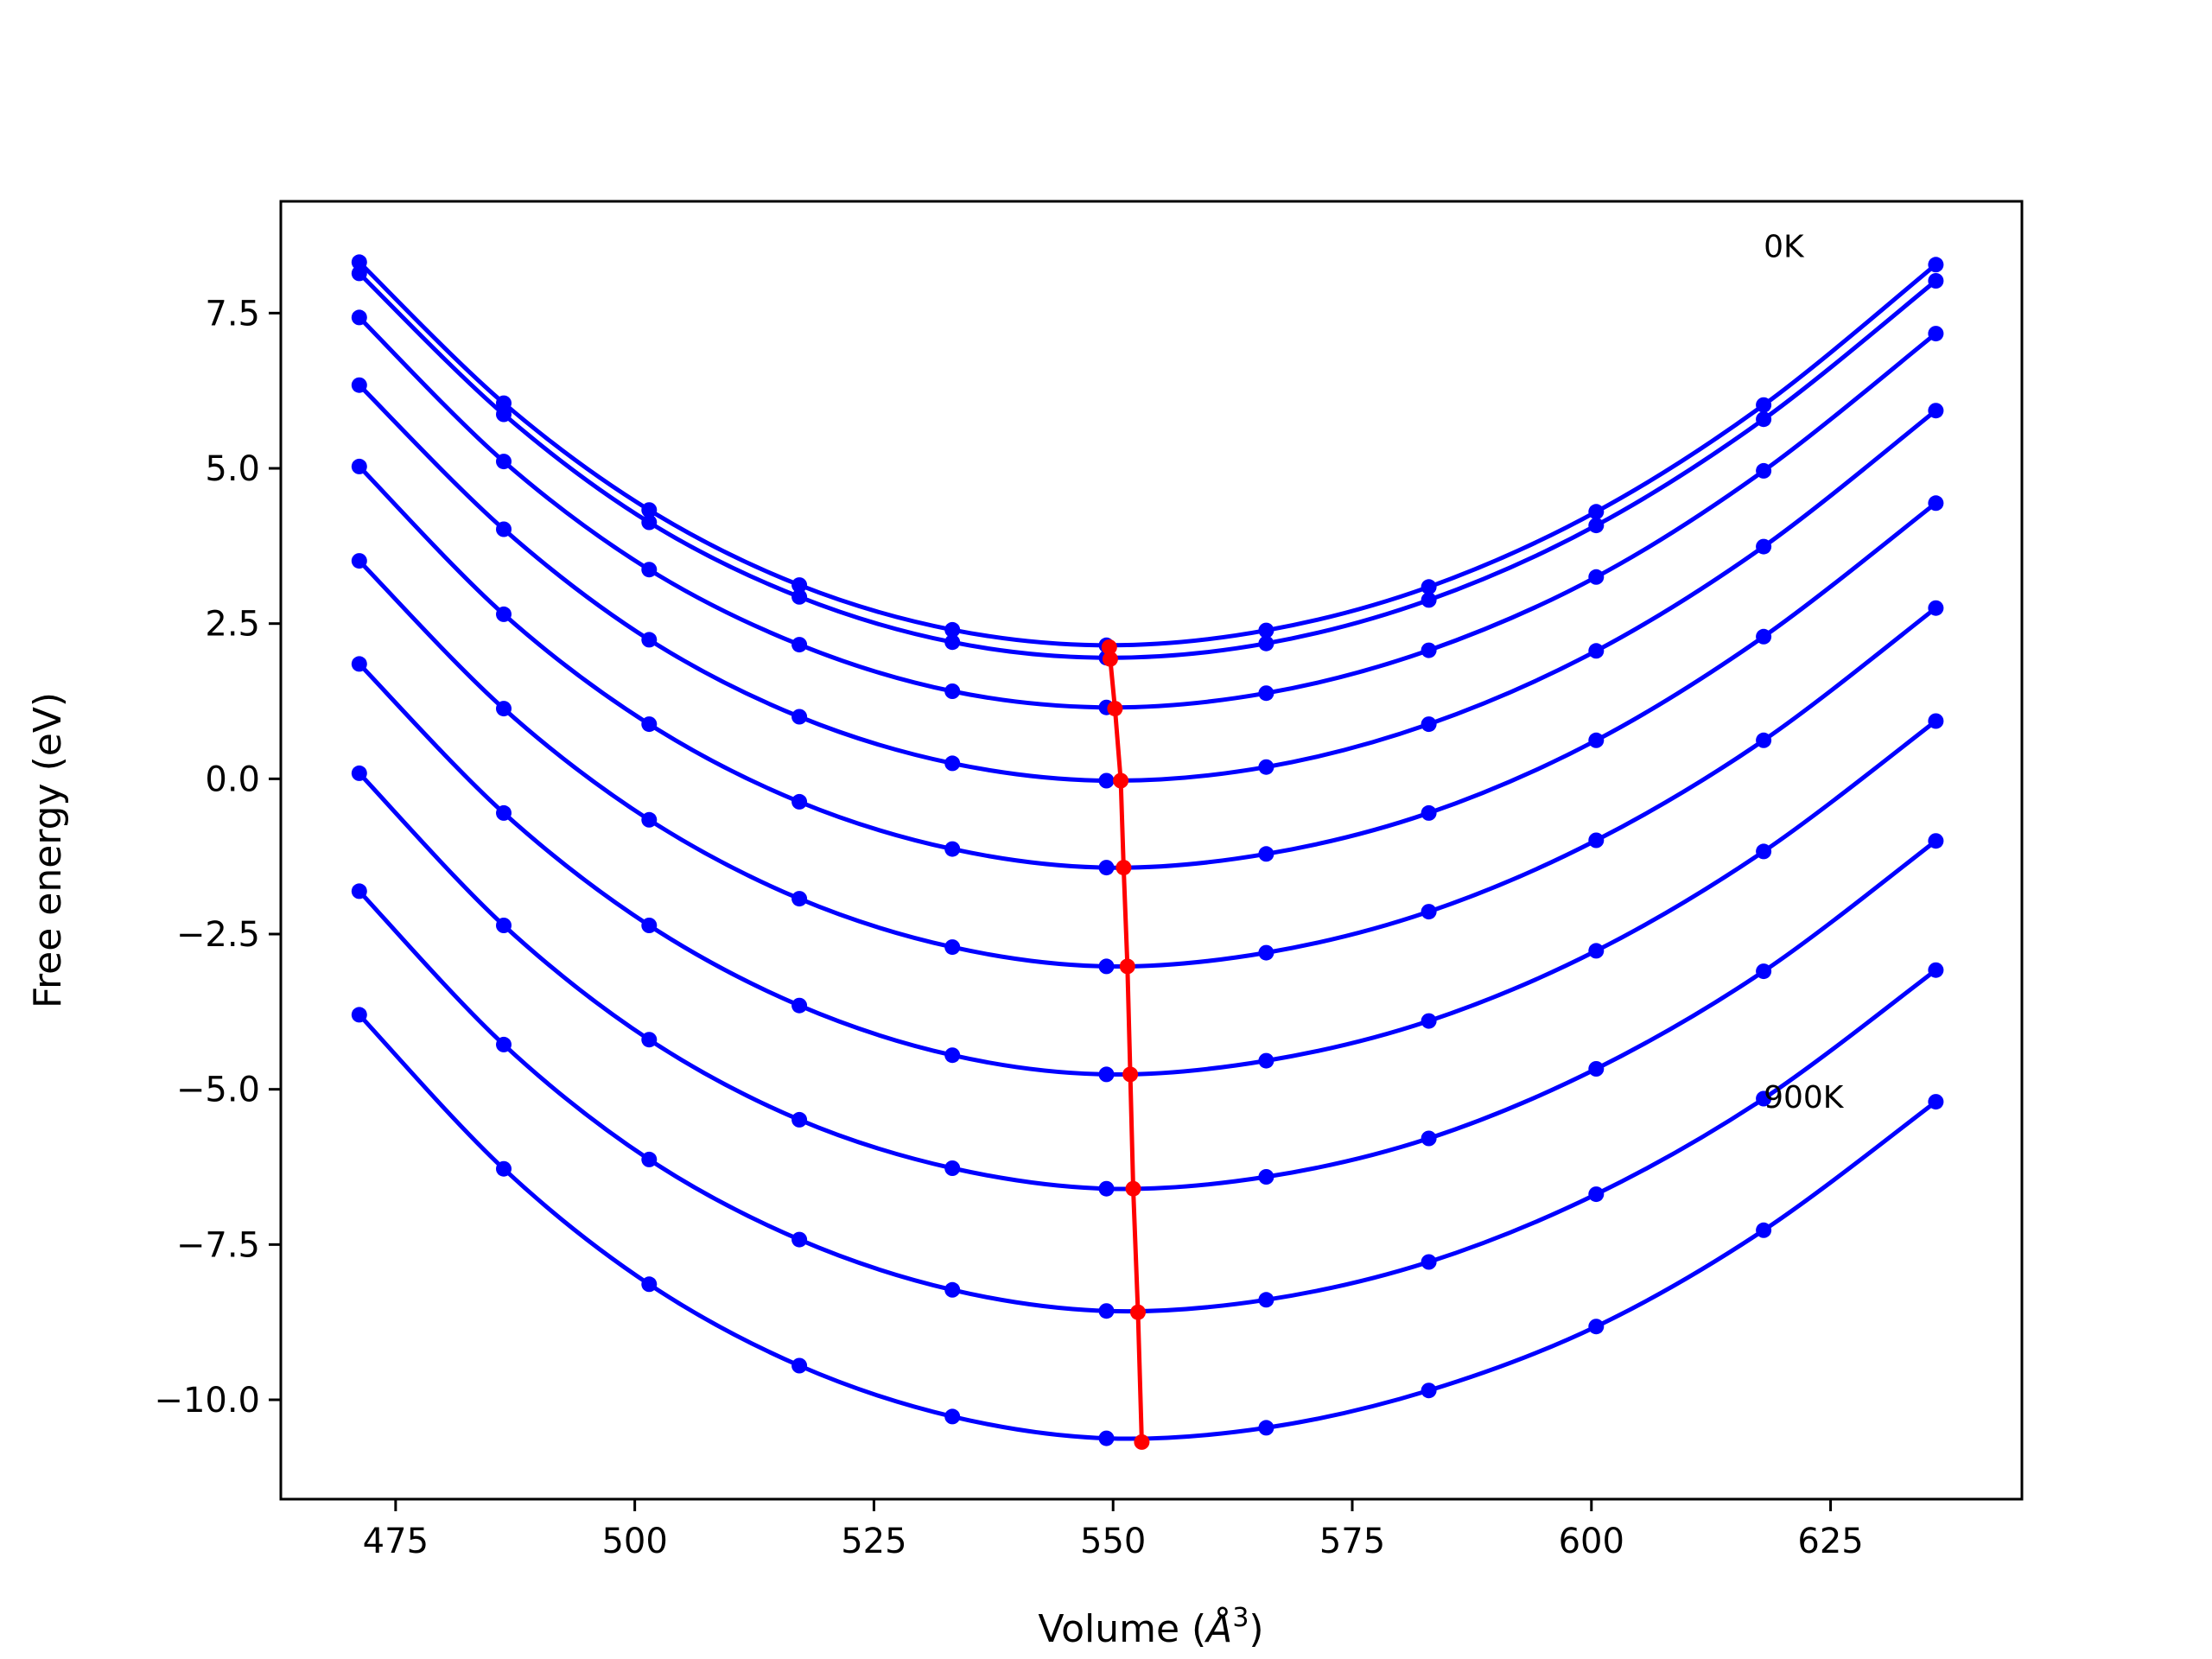 This screenshot has height=1659, width=2212. What do you see at coordinates (1256, 1629) in the screenshot?
I see `x-axis-label-close: )` at bounding box center [1256, 1629].